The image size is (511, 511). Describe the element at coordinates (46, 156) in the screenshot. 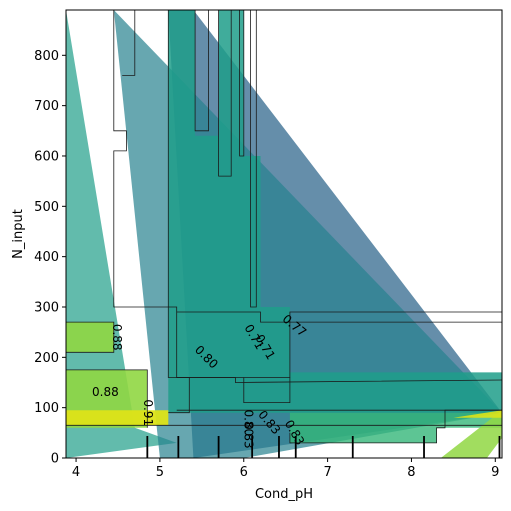

I see `y-tick-label: 600` at that location.